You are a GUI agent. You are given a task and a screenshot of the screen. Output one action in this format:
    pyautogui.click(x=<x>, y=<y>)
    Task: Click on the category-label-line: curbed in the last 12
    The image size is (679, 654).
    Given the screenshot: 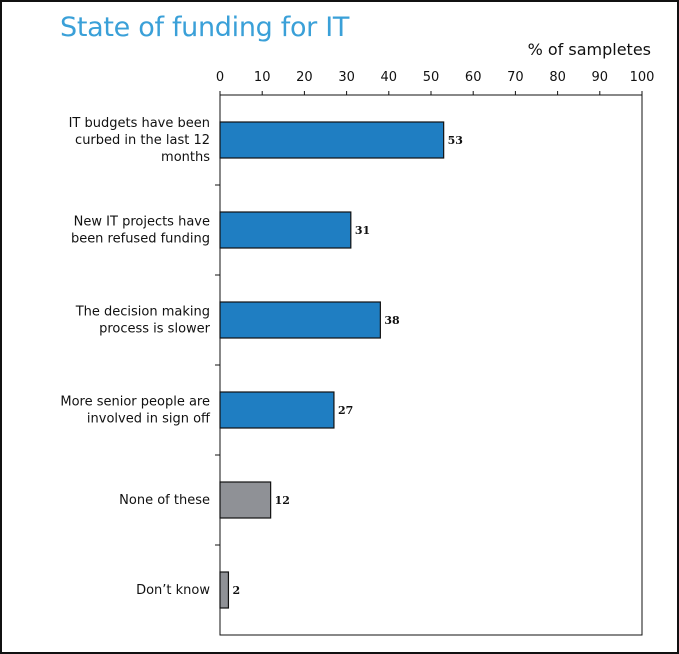 What is the action you would take?
    pyautogui.click(x=142, y=140)
    